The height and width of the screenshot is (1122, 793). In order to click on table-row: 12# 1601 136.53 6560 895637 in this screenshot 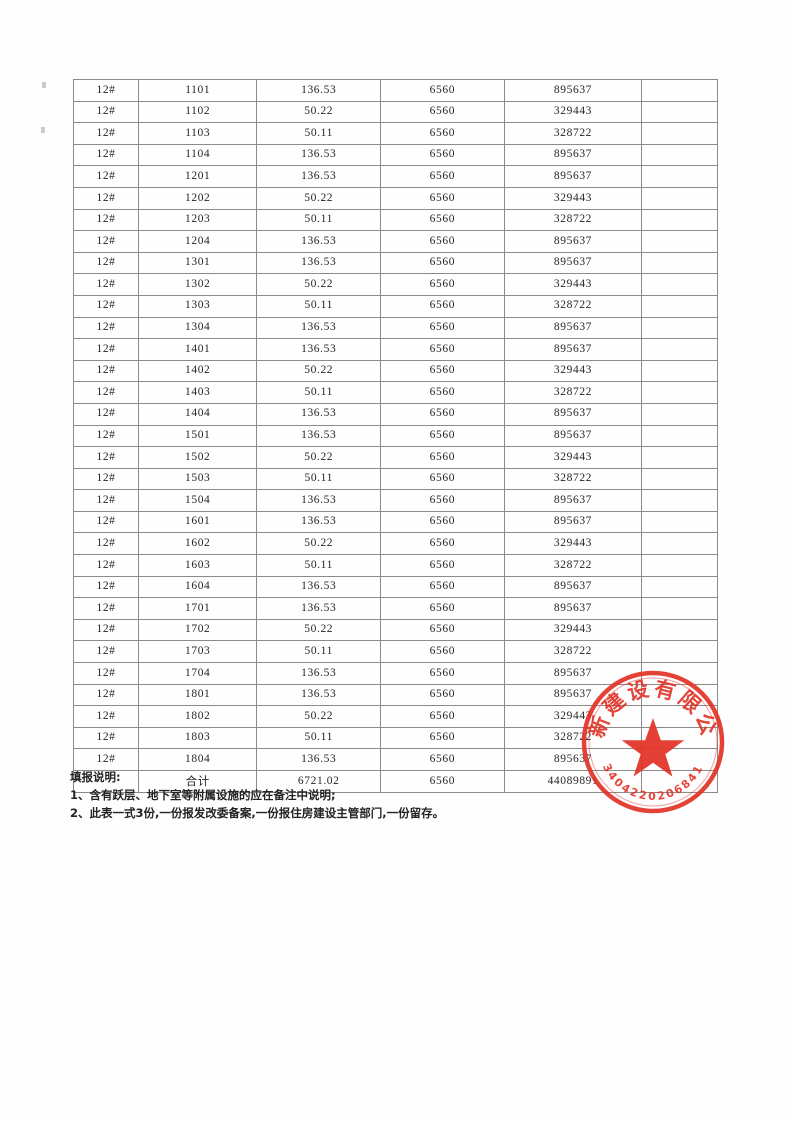, I will do `click(395, 522)`.